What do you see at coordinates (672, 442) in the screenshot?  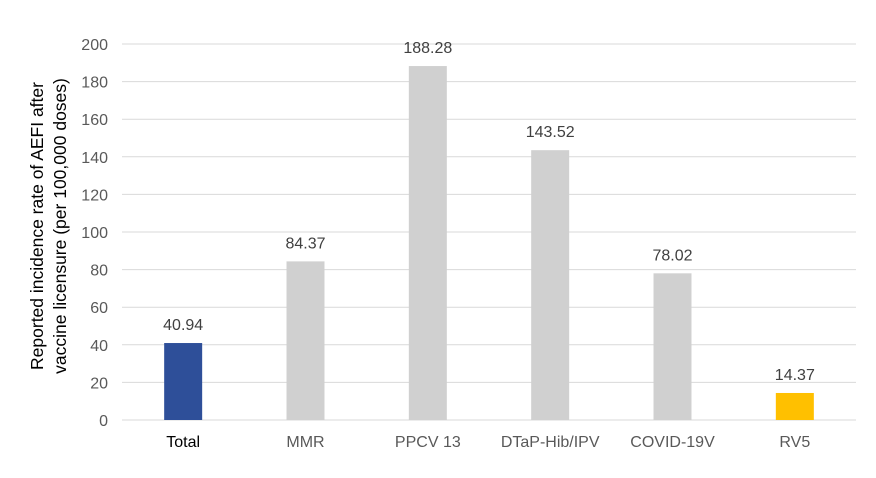 I see `x-category-label: COVID-19V` at bounding box center [672, 442].